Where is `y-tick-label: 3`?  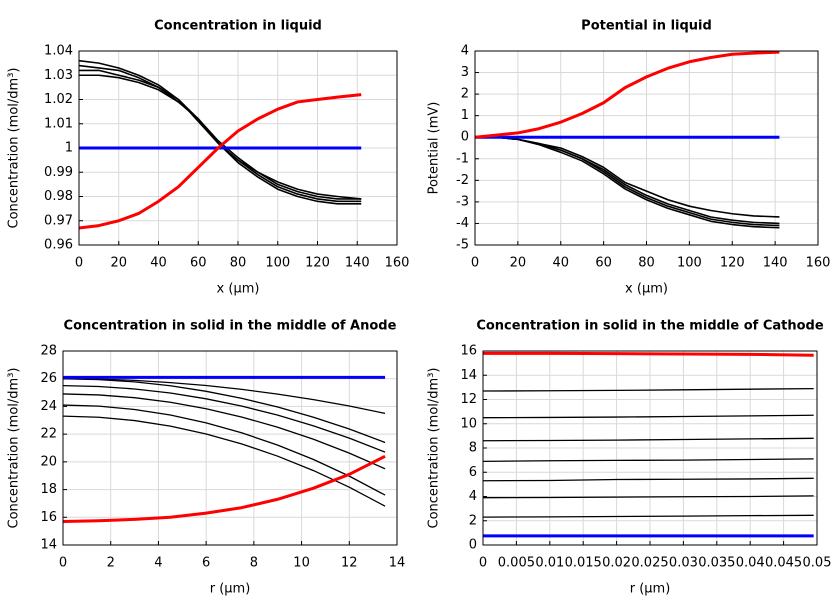
y-tick-label: 3 is located at coordinates (465, 72).